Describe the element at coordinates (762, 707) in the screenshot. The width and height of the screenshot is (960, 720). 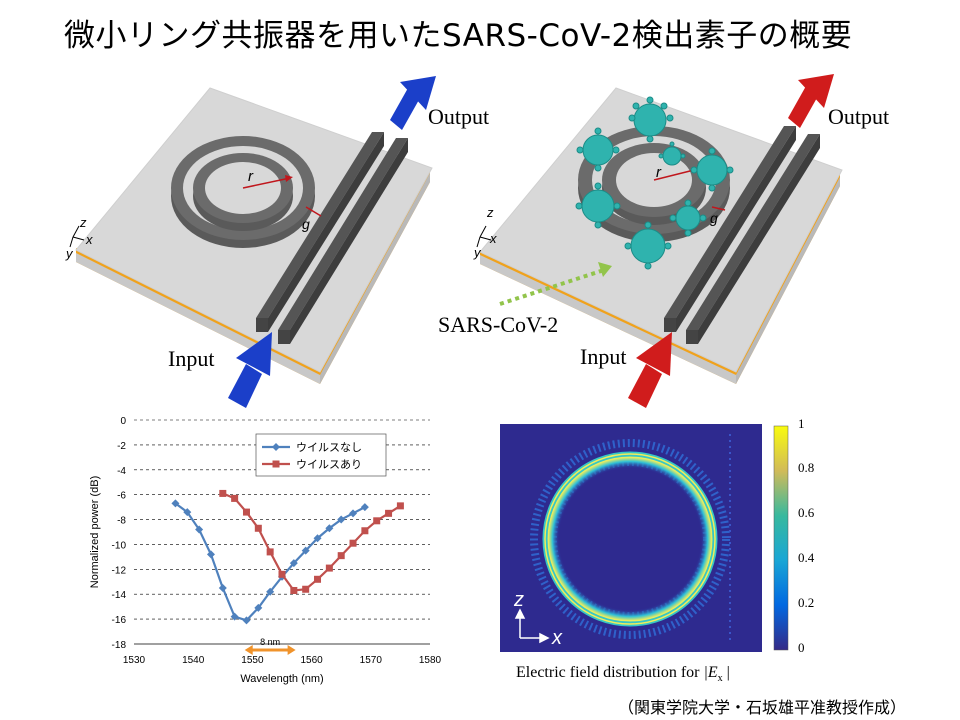
I see `credit-note: （関東学院大学・石坂雄平准教授作成）` at that location.